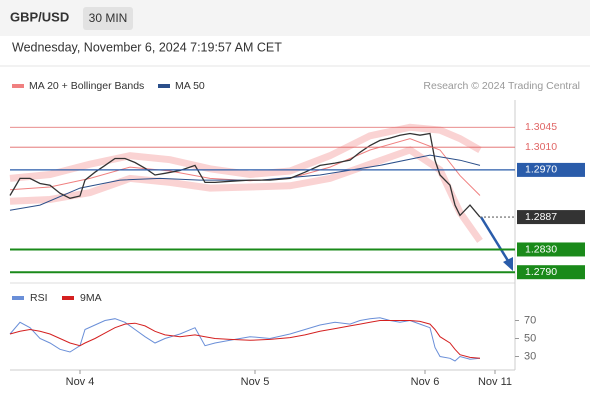 This screenshot has height=405, width=590. I want to click on legend-label: MA 20 + Bollinger Bands, so click(86, 86).